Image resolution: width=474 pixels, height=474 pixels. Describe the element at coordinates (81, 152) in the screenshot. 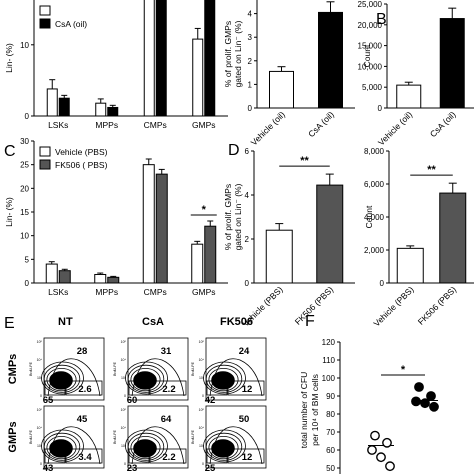

I see `legend-label: Vehicle (PBS)` at that location.